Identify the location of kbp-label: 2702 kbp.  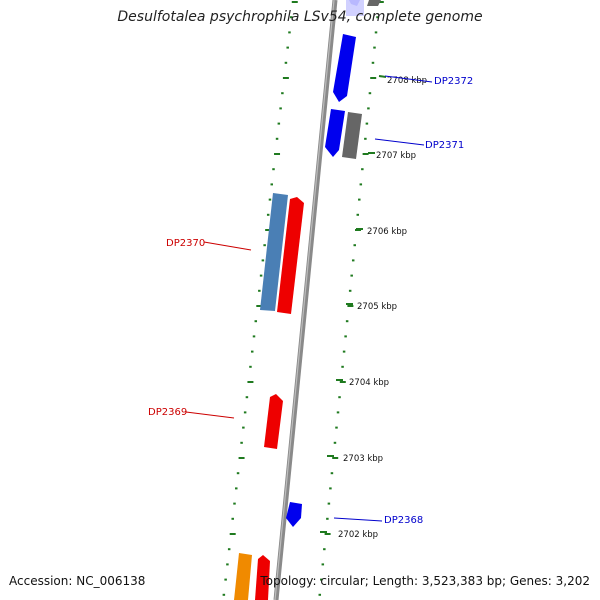
(358, 535).